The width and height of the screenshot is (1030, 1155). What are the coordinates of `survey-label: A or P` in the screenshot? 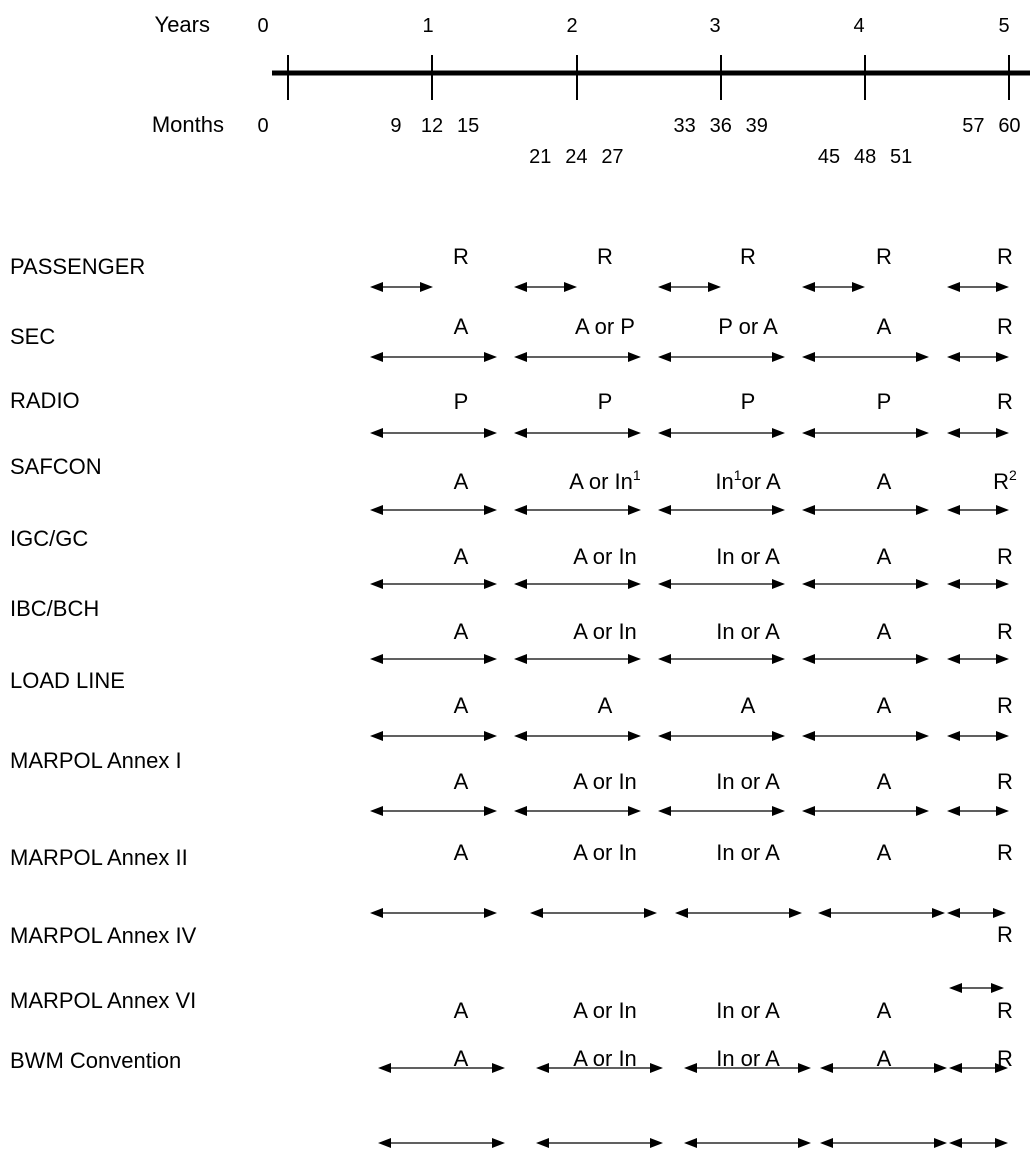 It's located at (605, 326).